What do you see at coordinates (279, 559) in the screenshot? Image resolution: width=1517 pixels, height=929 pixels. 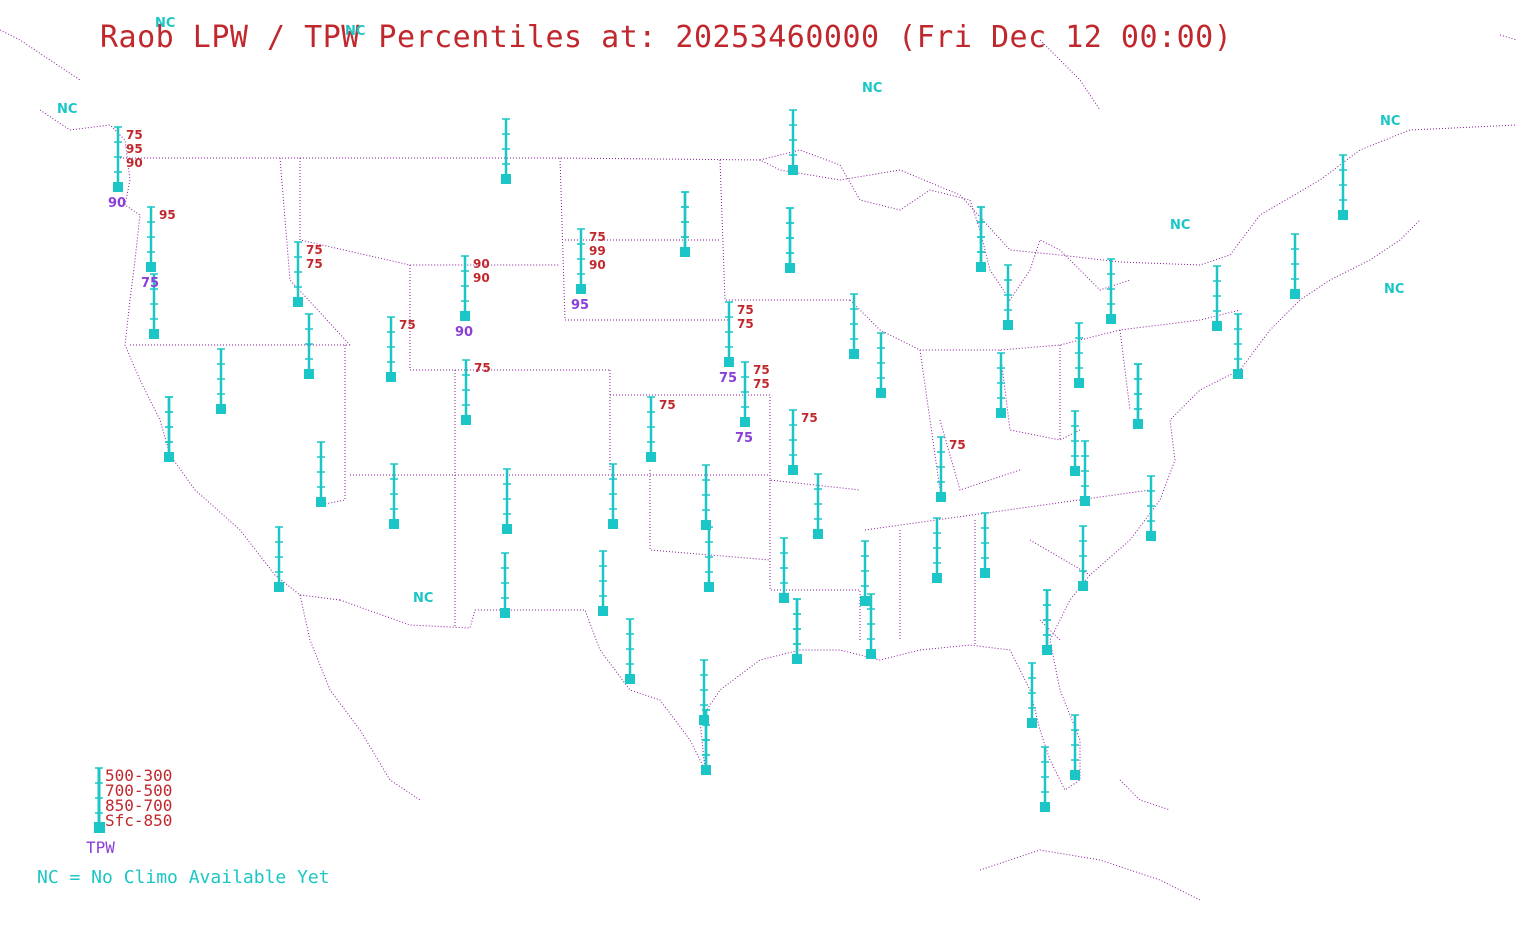 I see `station-nkx` at bounding box center [279, 559].